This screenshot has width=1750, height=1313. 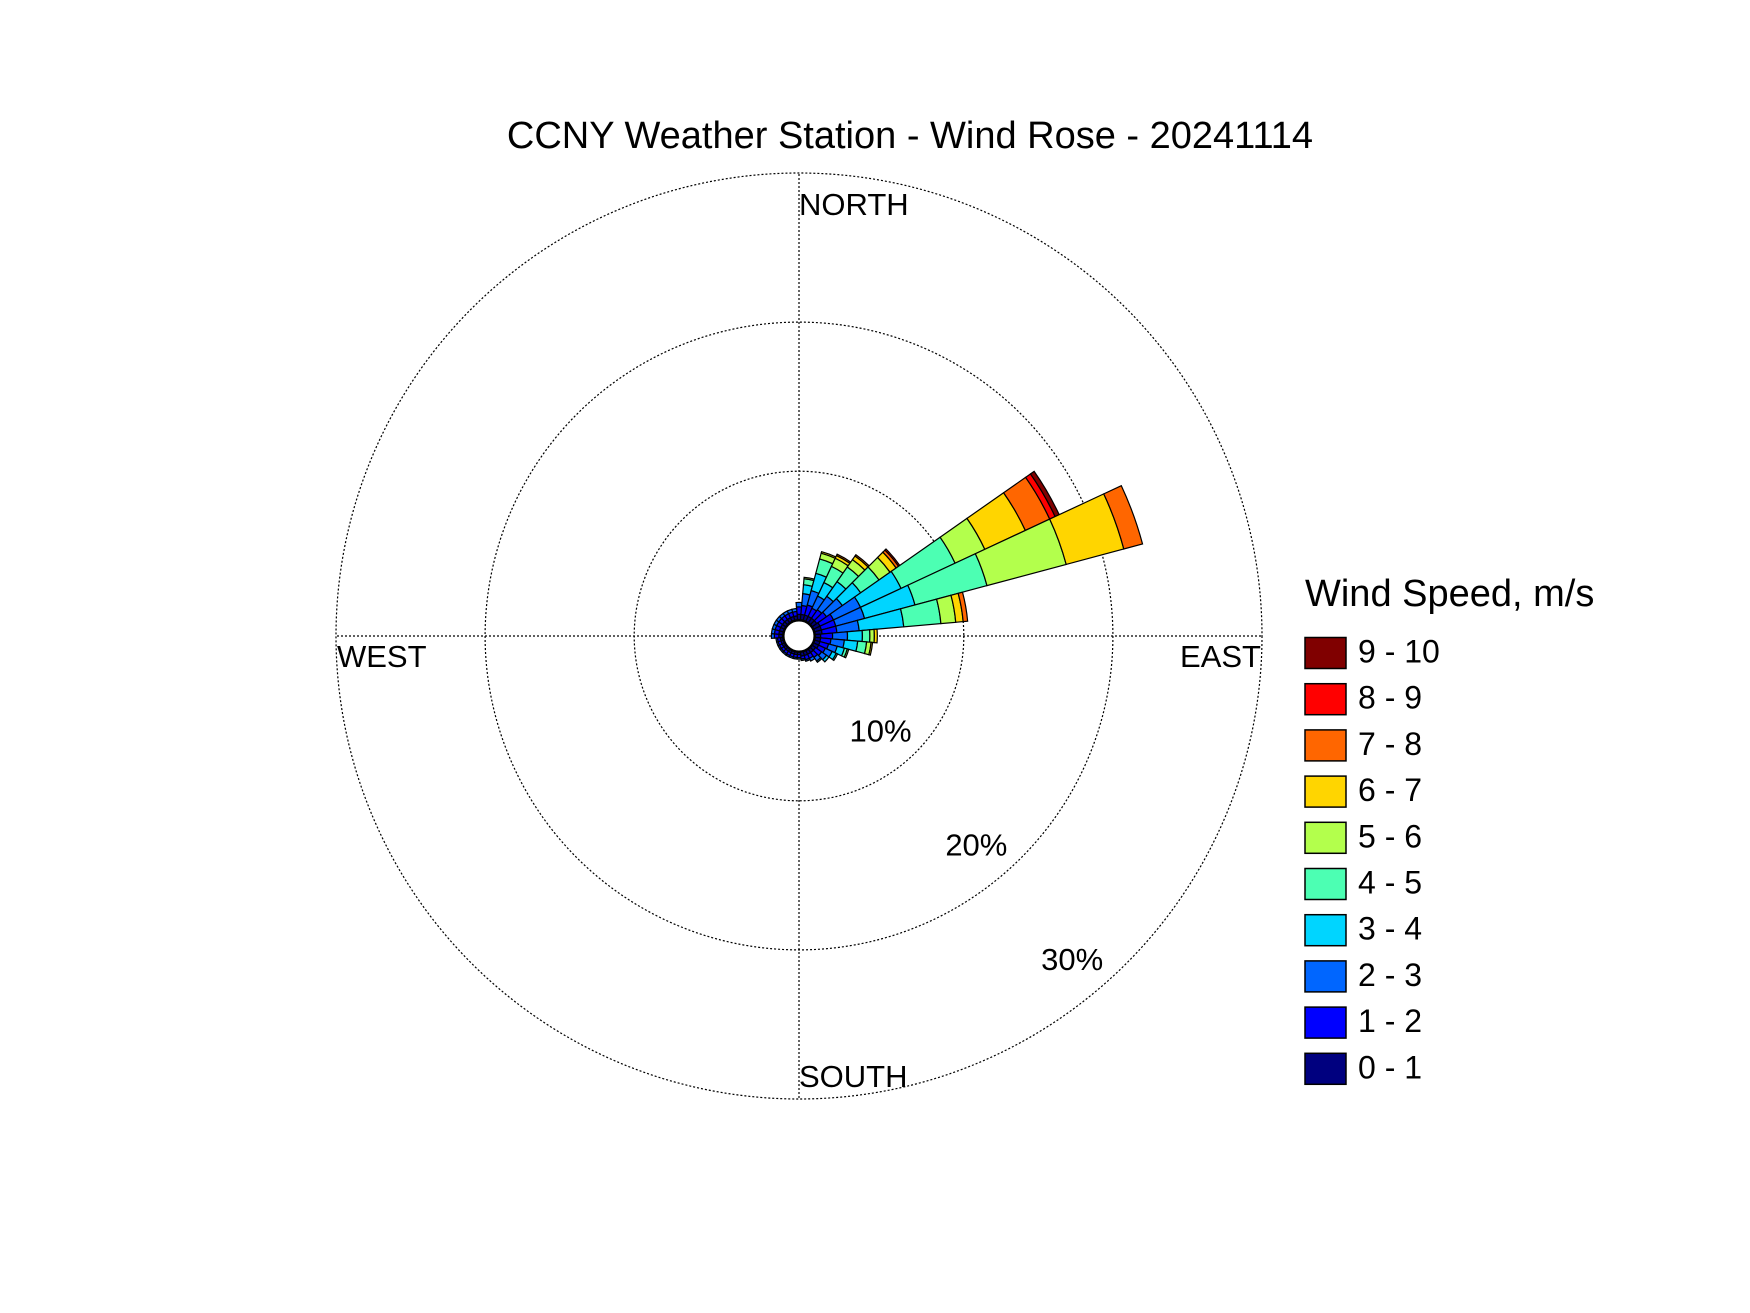 I want to click on legend-label: 1 - 2, so click(x=1390, y=1021).